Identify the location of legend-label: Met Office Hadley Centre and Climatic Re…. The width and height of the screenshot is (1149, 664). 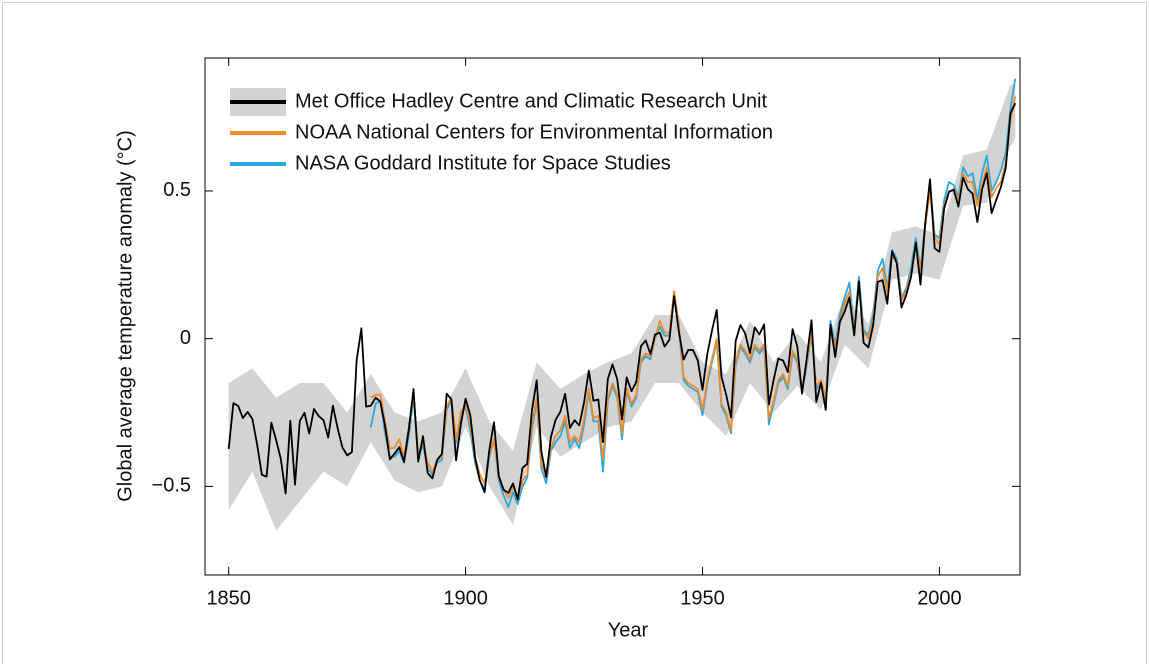
(531, 101).